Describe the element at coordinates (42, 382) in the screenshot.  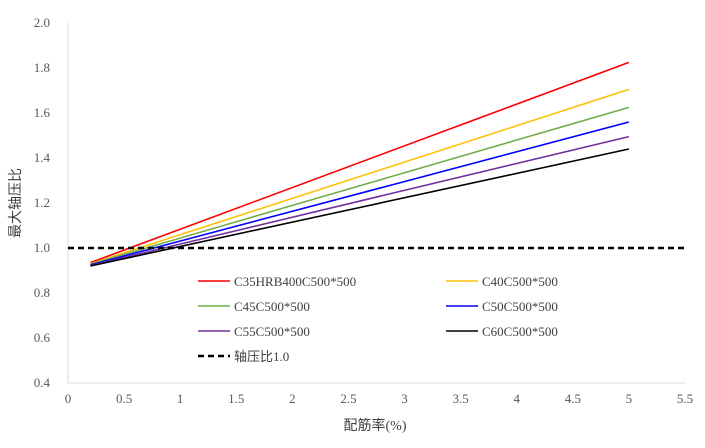
I see `y-tick-label: 0.4` at that location.